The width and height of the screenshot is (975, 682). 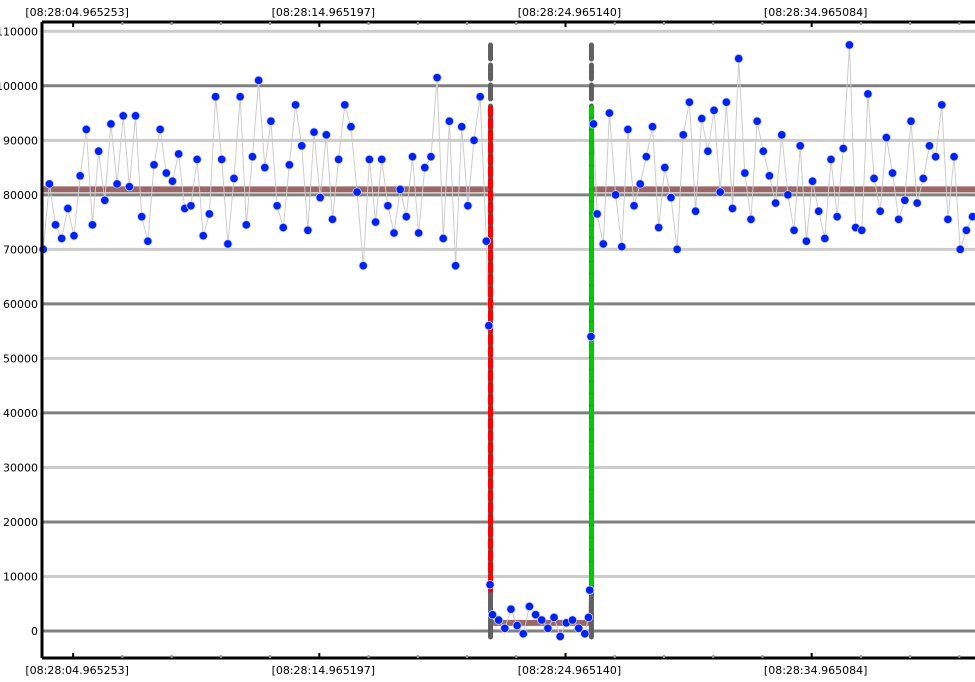 What do you see at coordinates (20, 195) in the screenshot?
I see `y-tick-label: 80000` at bounding box center [20, 195].